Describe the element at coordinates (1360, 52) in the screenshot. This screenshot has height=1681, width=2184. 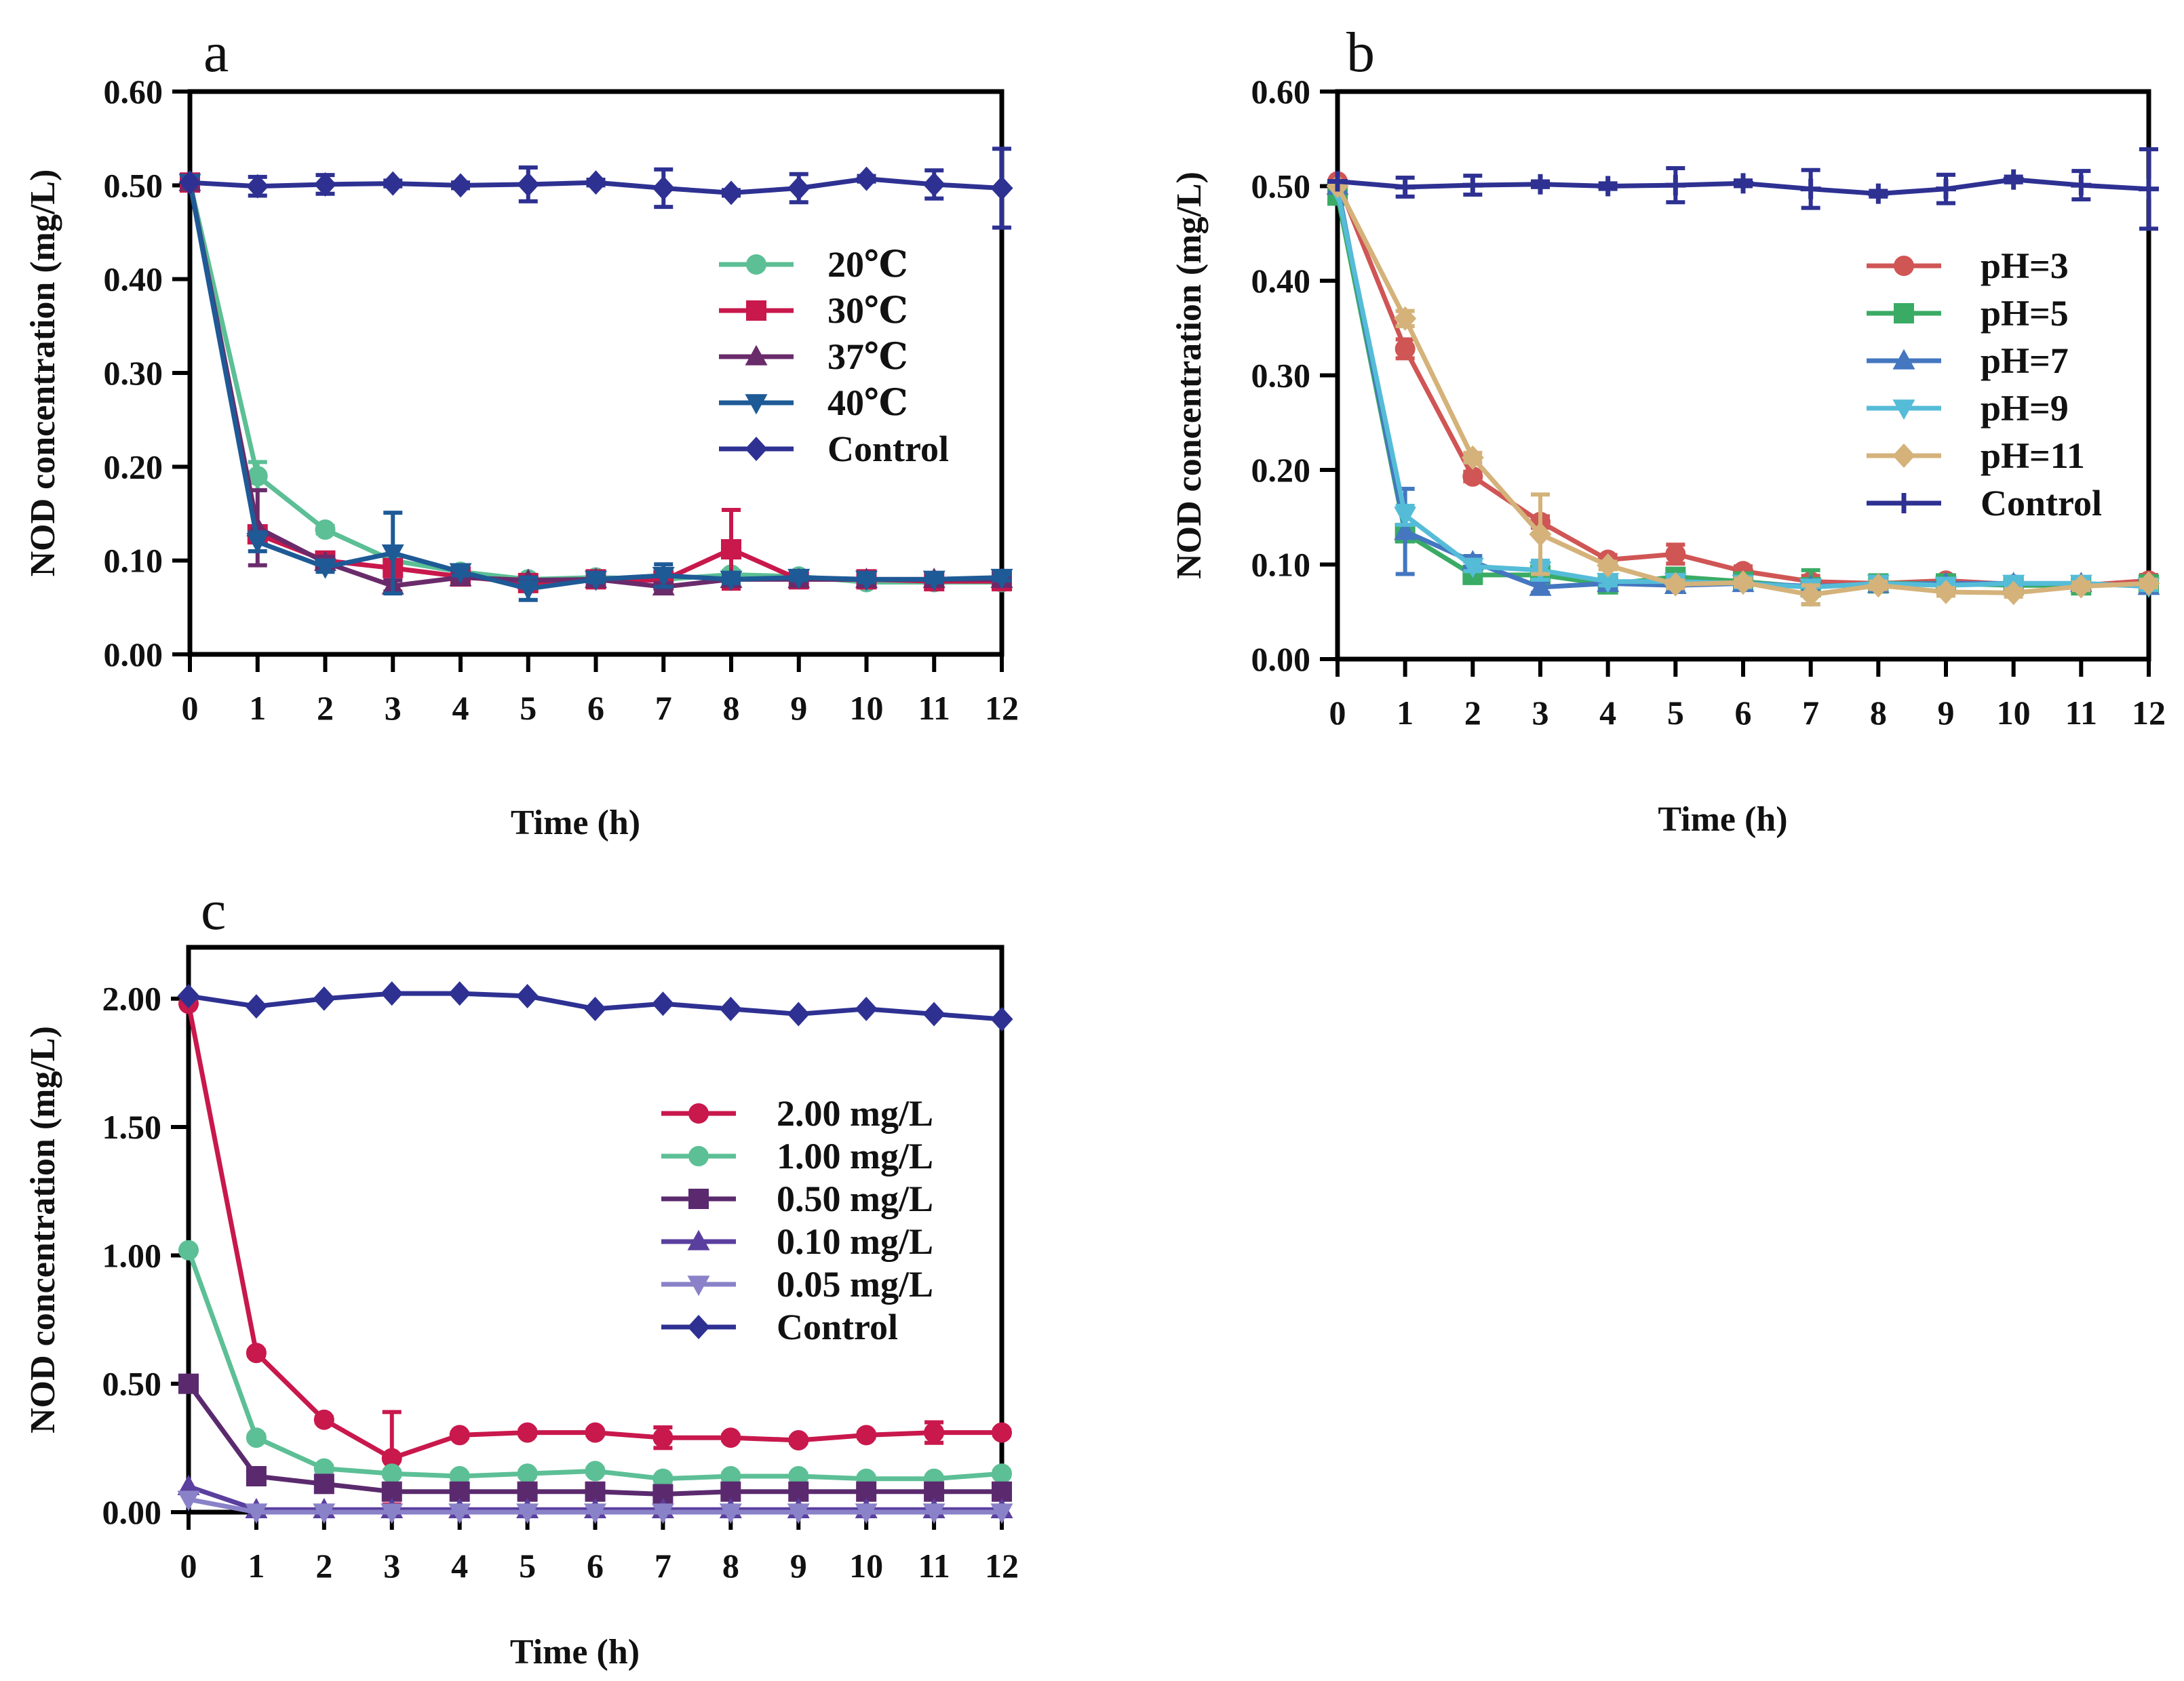
I see `panel-letter: b` at that location.